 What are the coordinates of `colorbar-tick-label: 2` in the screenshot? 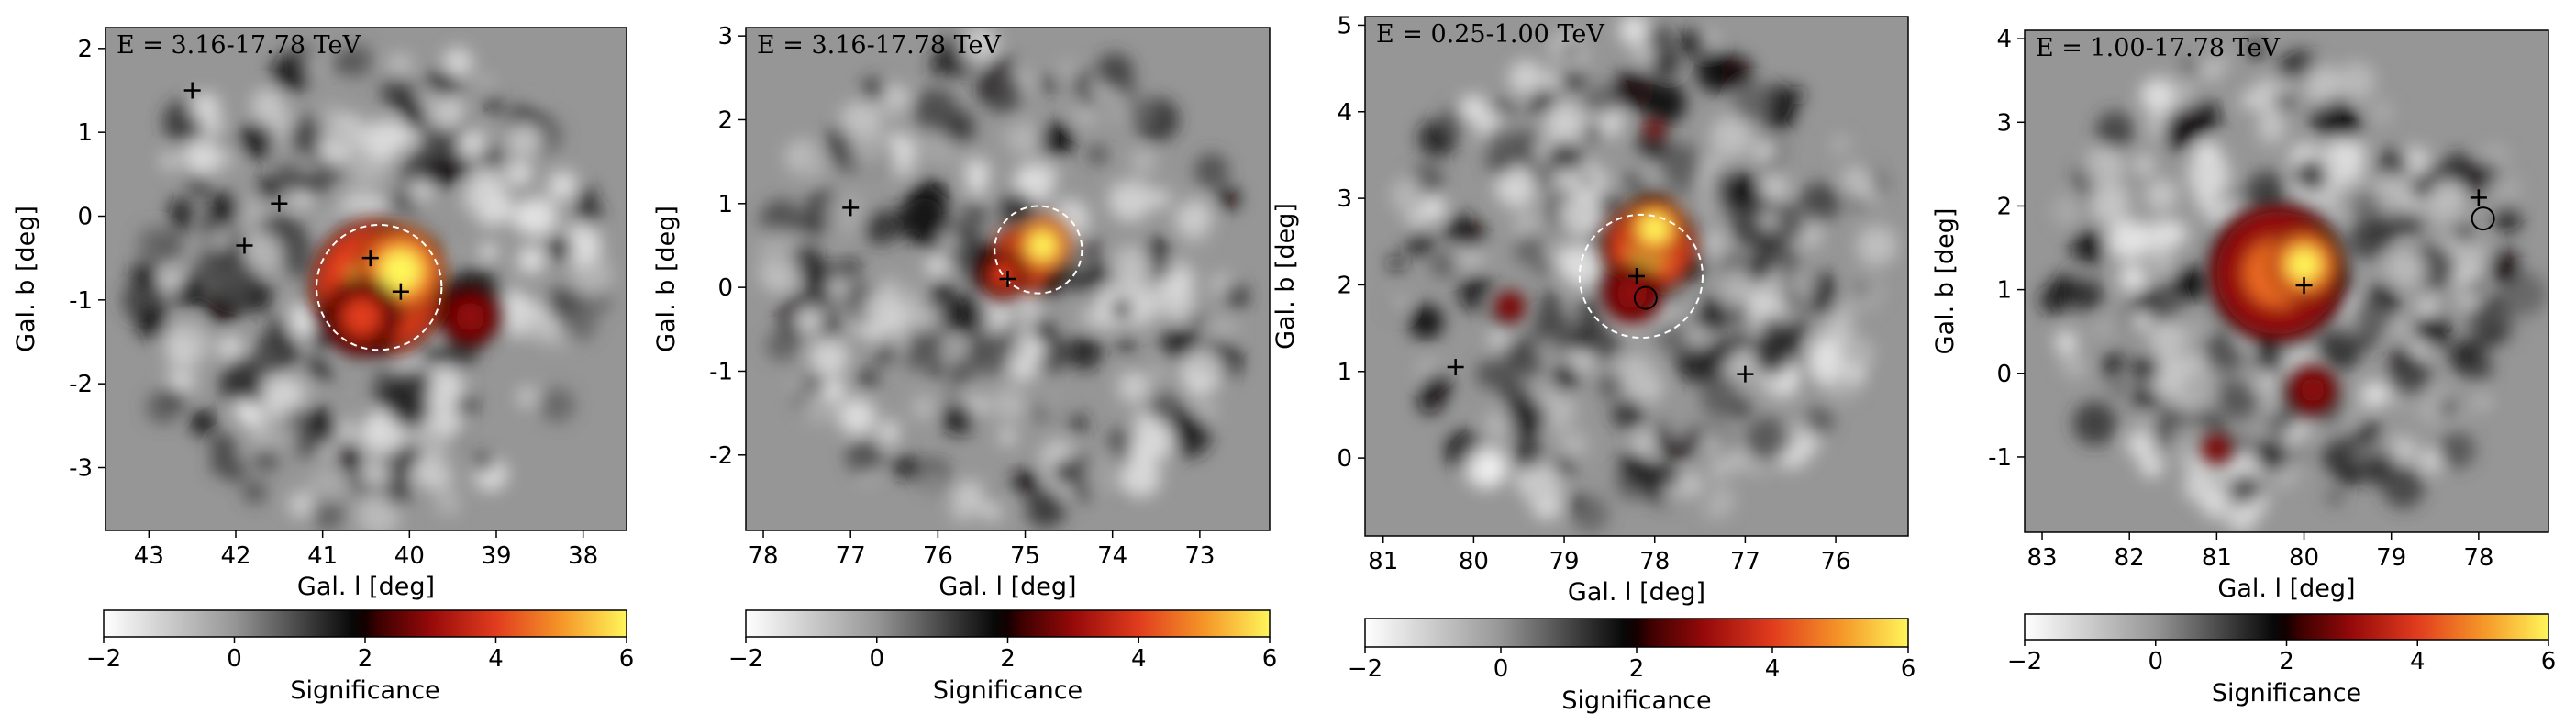 It's located at (1637, 669).